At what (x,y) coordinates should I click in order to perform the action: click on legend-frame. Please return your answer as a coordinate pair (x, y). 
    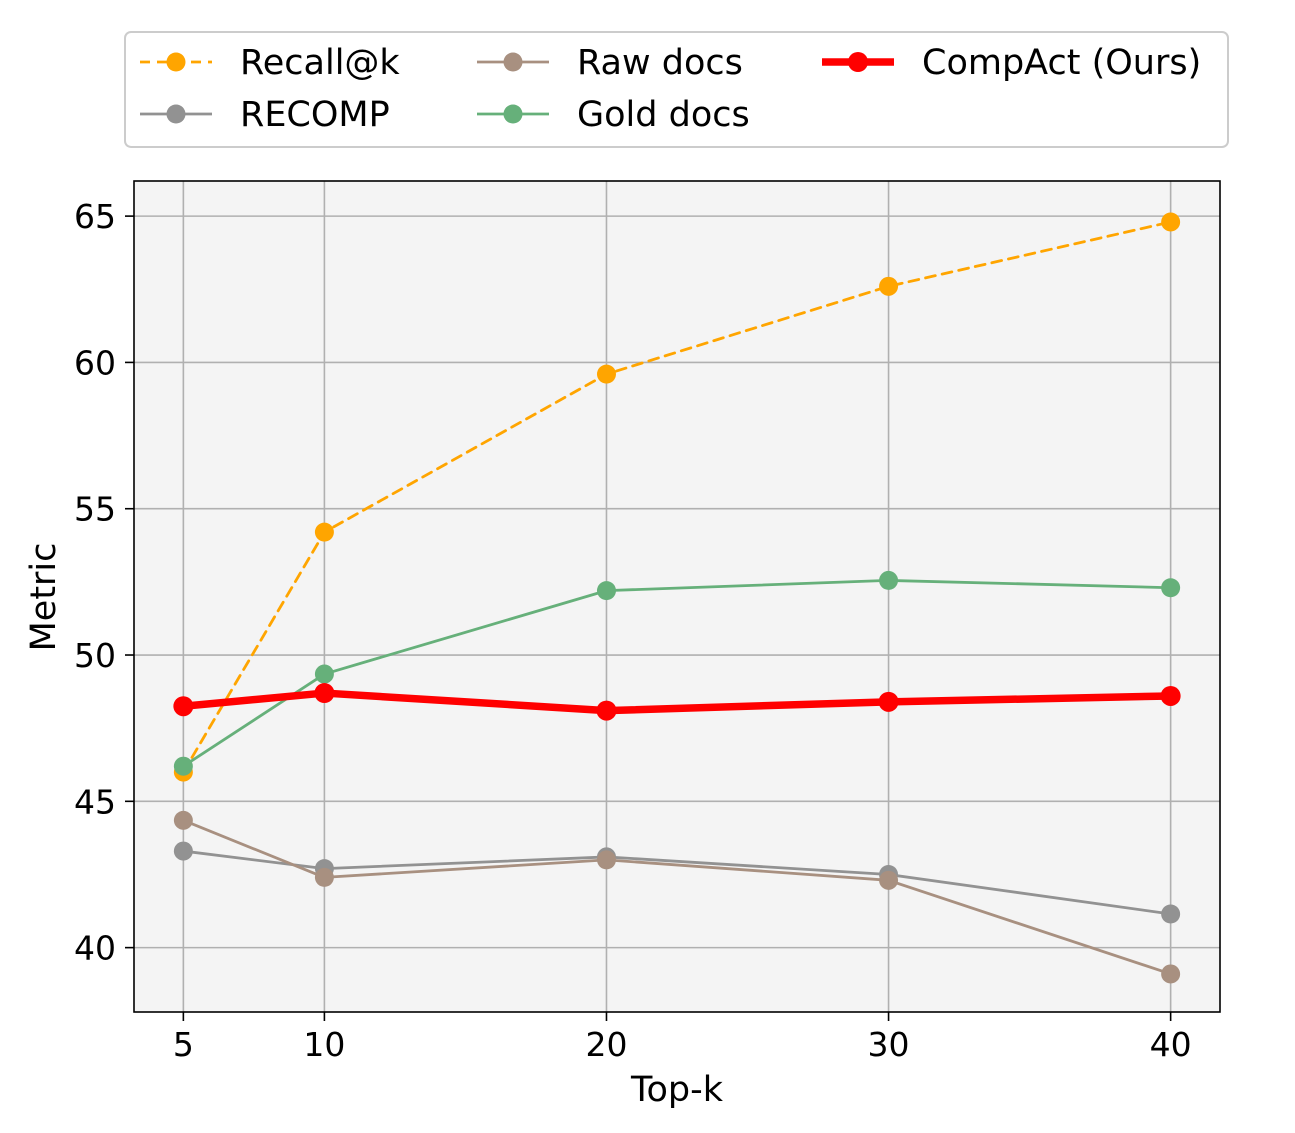
    Looking at the image, I should click on (676, 89).